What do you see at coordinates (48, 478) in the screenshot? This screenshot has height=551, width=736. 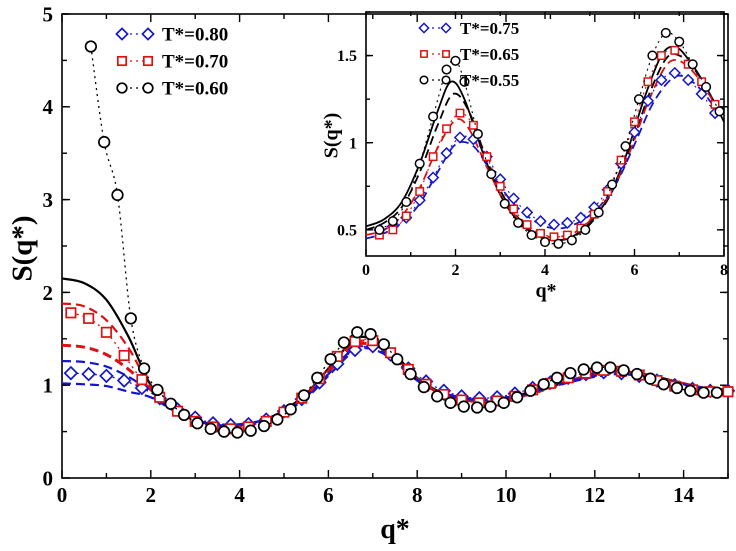 I see `y-tick-label: 0` at bounding box center [48, 478].